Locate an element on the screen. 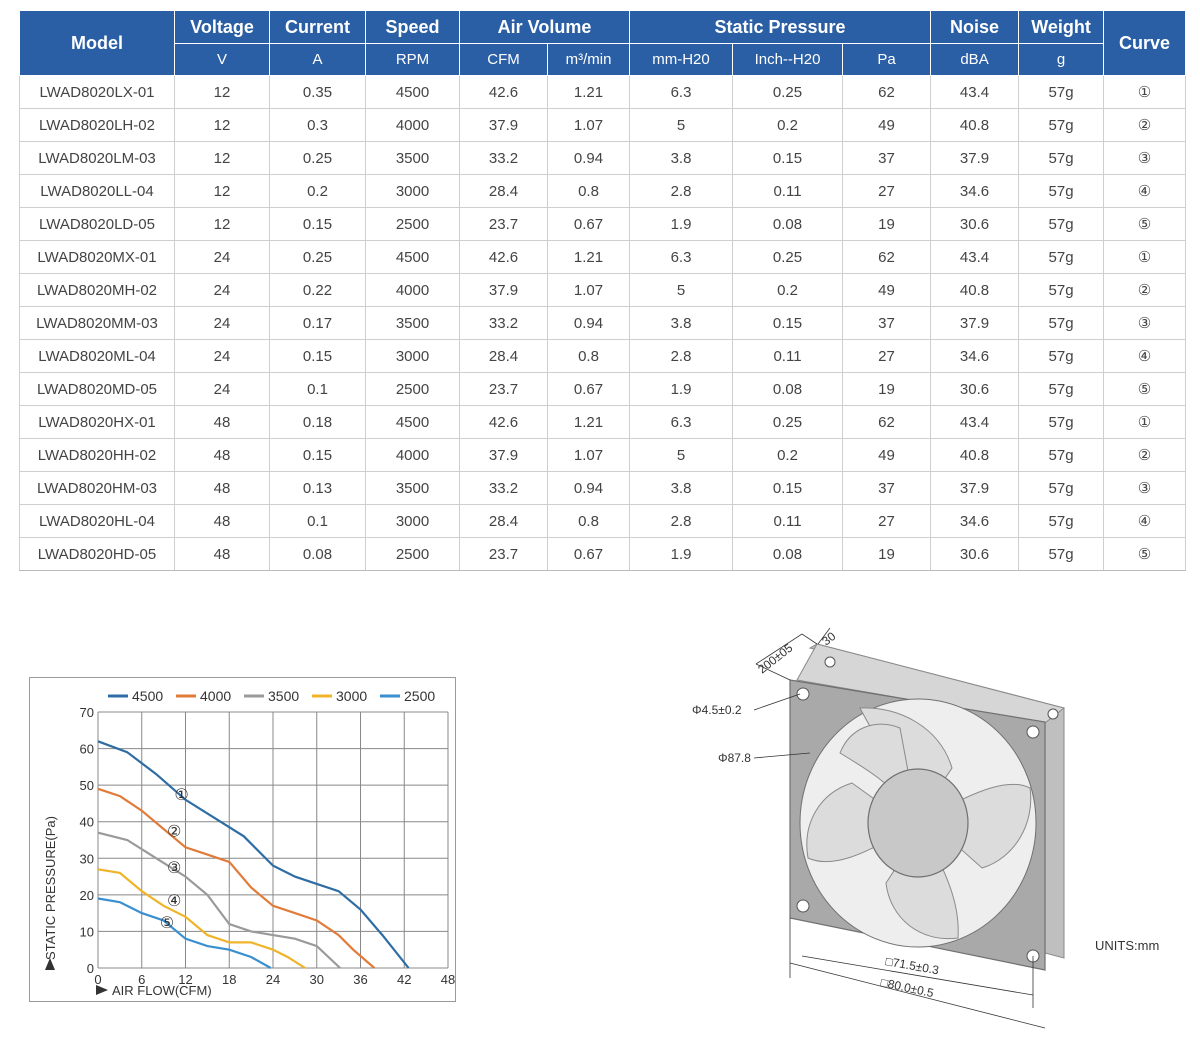 The image size is (1200, 1043). y-tick-label: 60 is located at coordinates (87, 749).